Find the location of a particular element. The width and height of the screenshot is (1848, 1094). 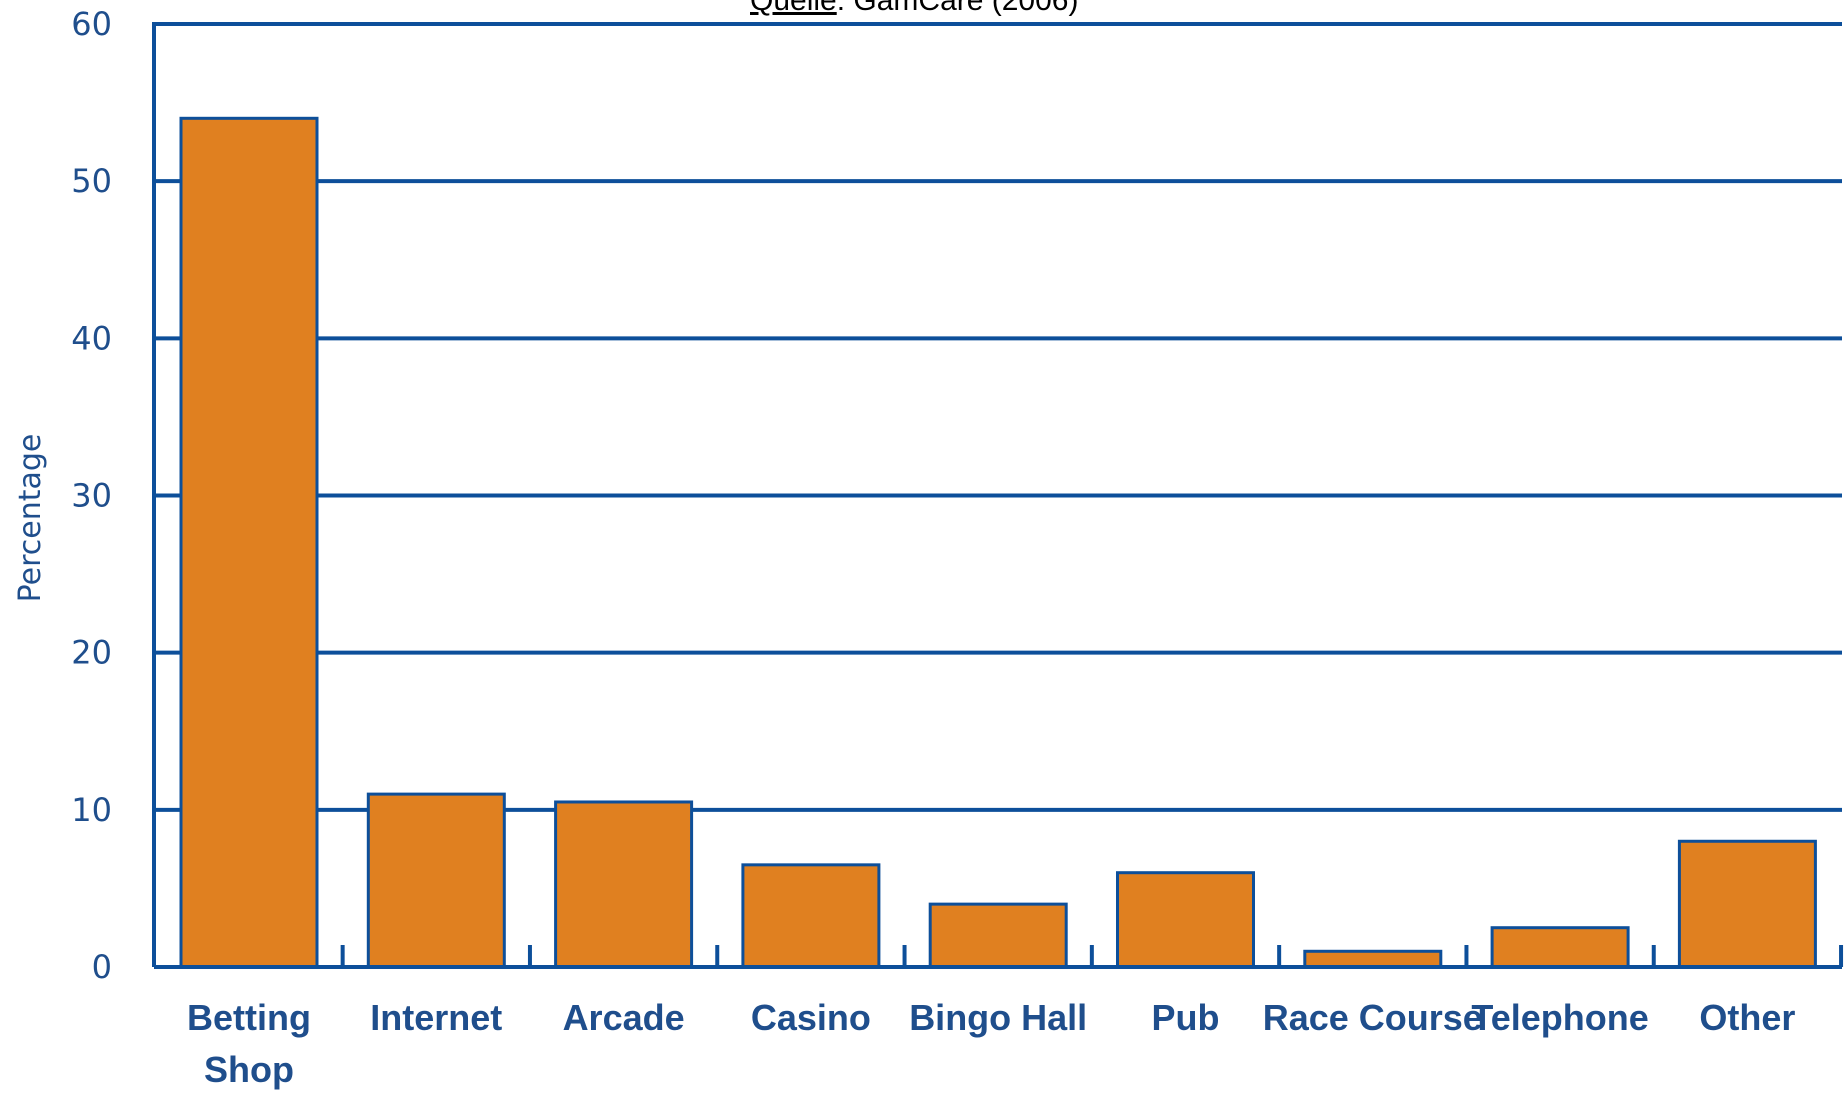

y-tick-label: 30 is located at coordinates (91, 496).